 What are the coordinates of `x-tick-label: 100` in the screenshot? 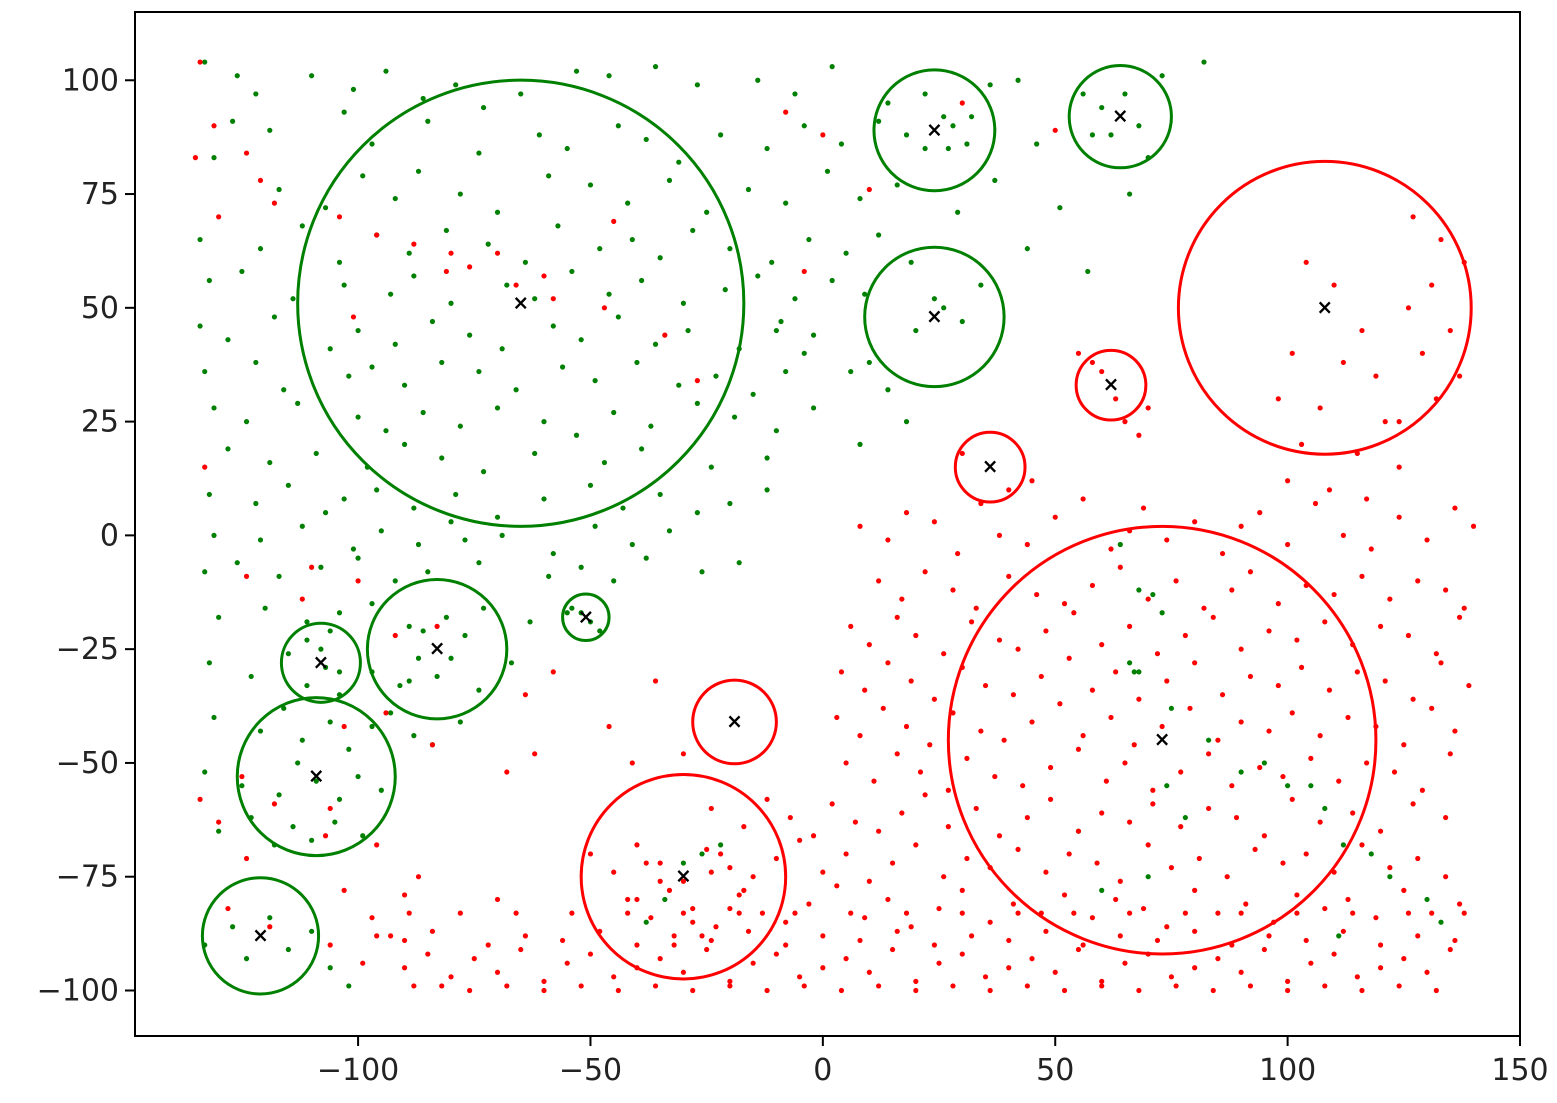 It's located at (1287, 1070).